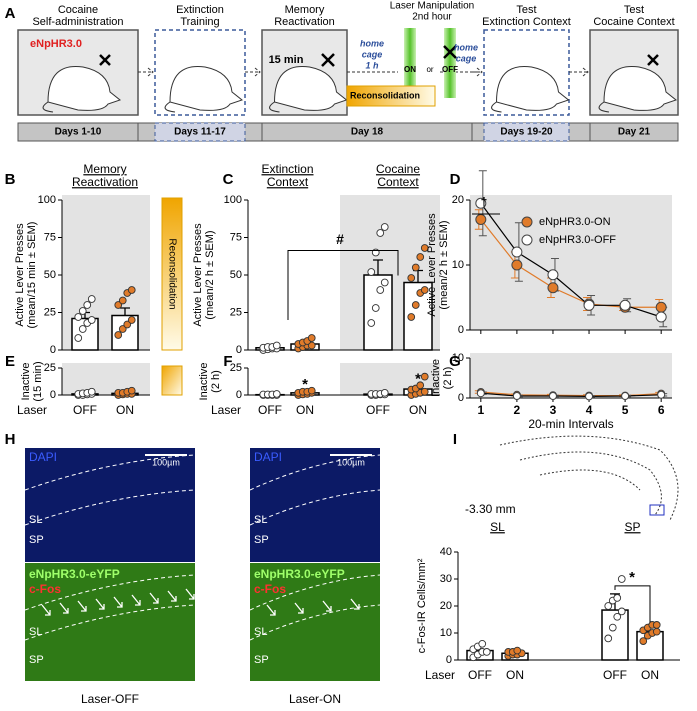 The height and width of the screenshot is (711, 697). What do you see at coordinates (589, 410) in the screenshot?
I see `x-tick-label: 4` at bounding box center [589, 410].